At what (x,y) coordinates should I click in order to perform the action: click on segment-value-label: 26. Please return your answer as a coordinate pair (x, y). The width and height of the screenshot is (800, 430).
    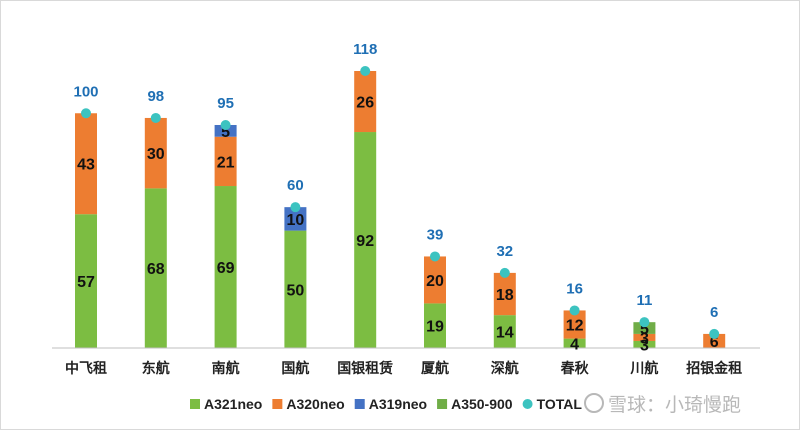
    Looking at the image, I should click on (365, 103).